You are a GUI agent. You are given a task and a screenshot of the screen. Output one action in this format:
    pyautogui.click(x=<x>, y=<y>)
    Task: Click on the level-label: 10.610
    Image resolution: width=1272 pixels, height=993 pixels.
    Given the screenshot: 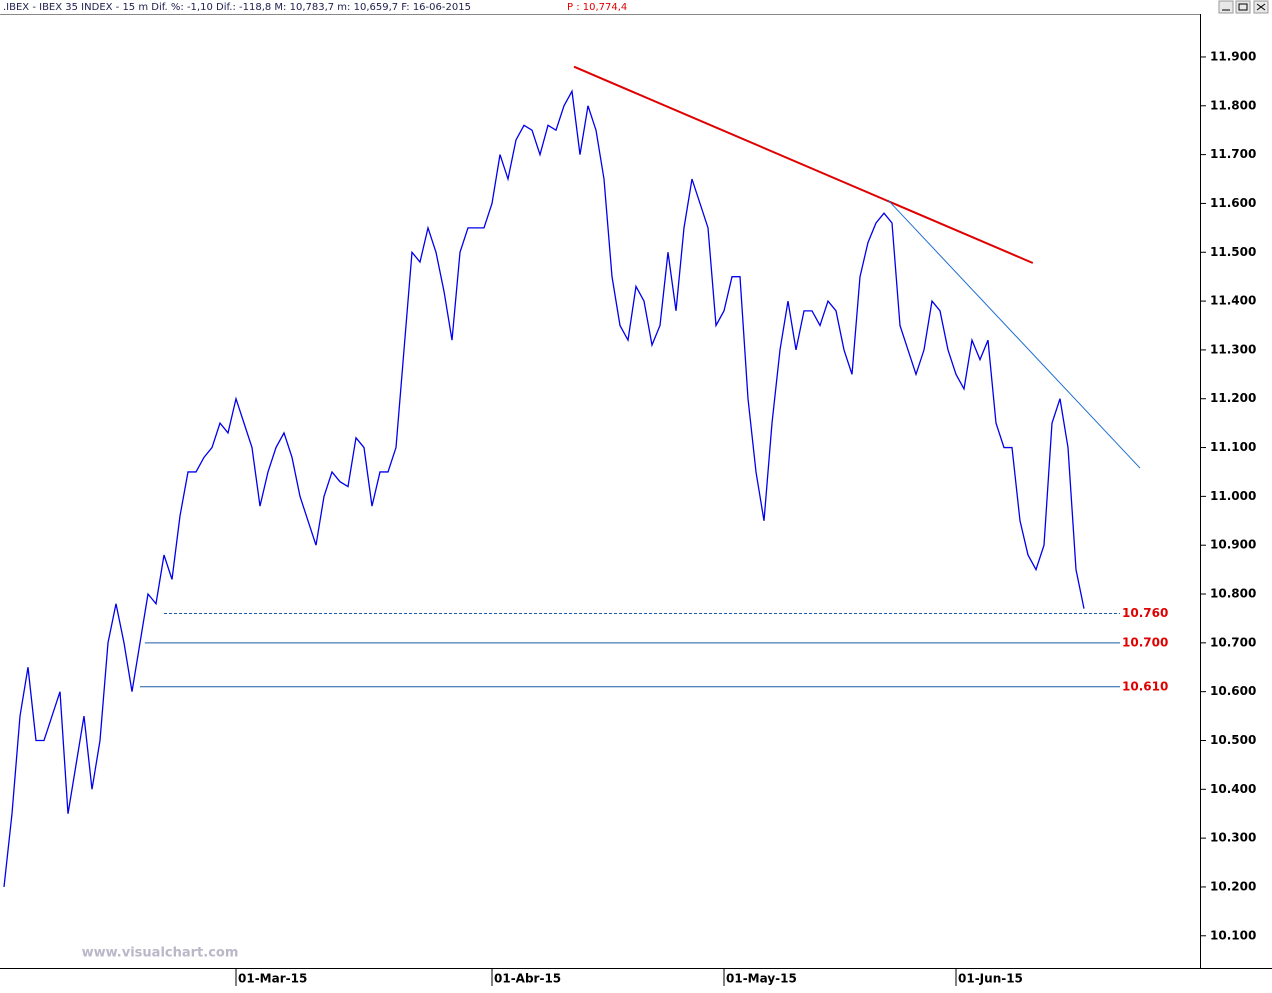 What is the action you would take?
    pyautogui.click(x=1145, y=686)
    